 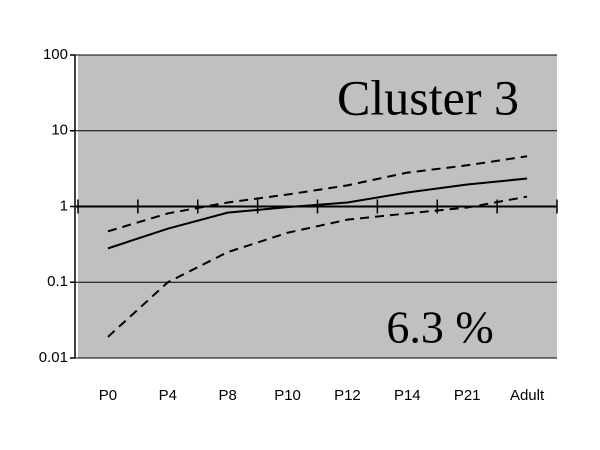 I want to click on annotation: Cluster 3, so click(x=428, y=97).